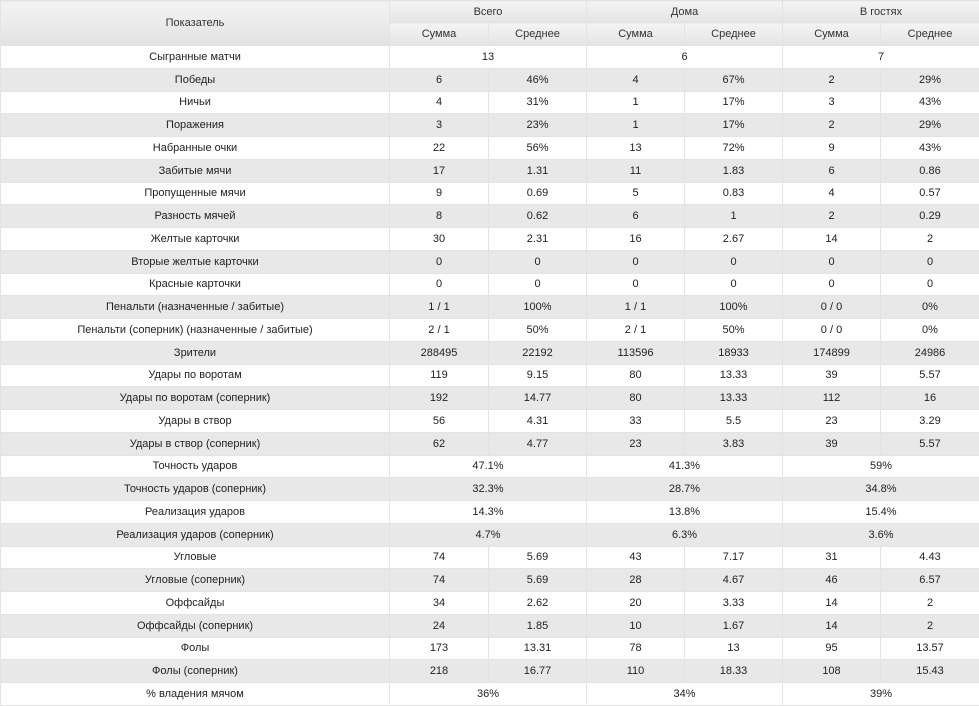 The height and width of the screenshot is (706, 979). I want to click on value-cell: 22192, so click(538, 352).